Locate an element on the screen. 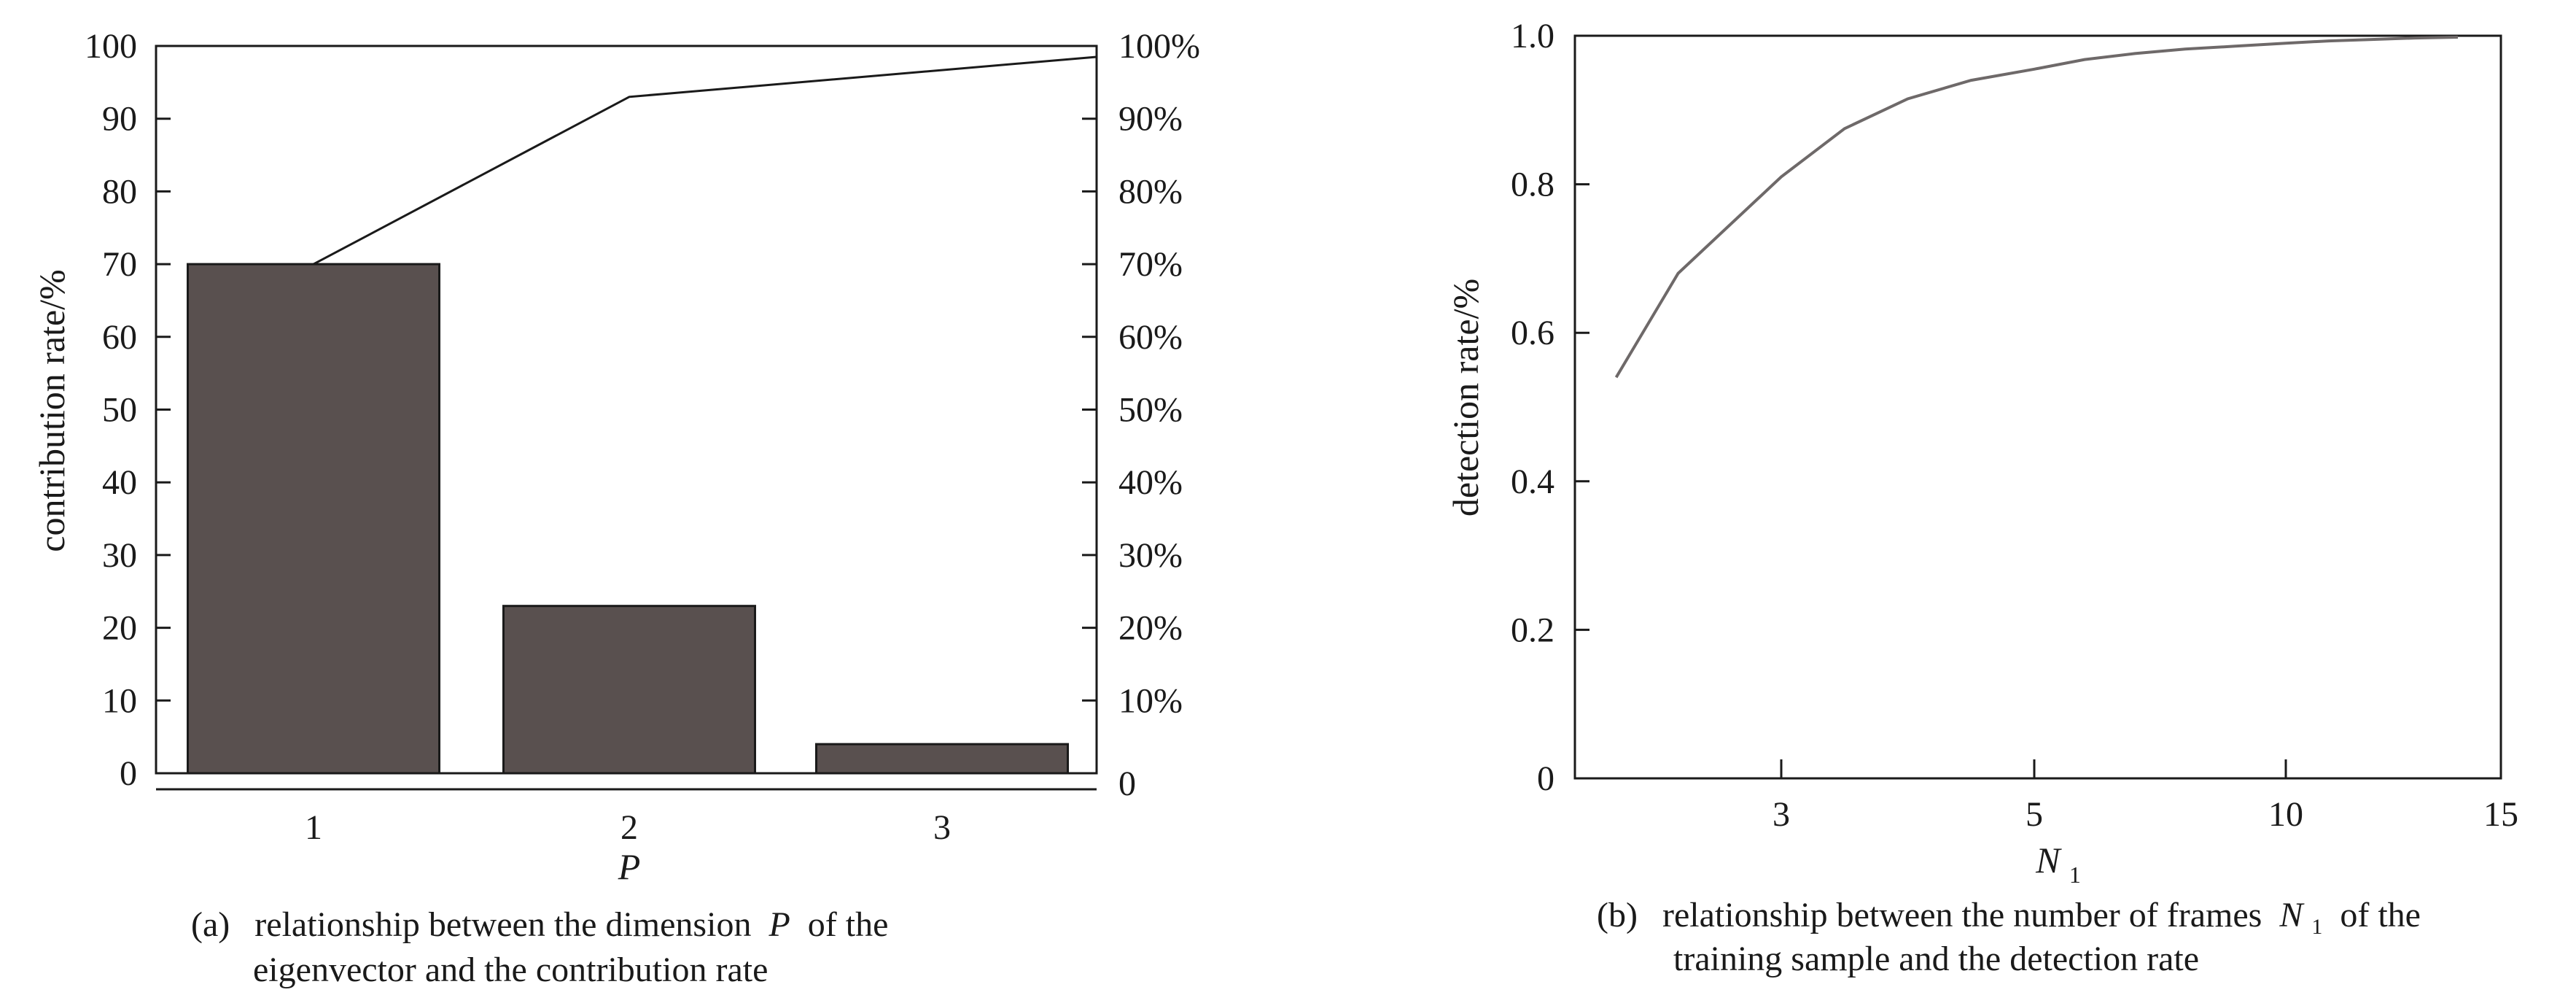 This screenshot has width=2576, height=995. panel-a-caption-var: P is located at coordinates (779, 924).